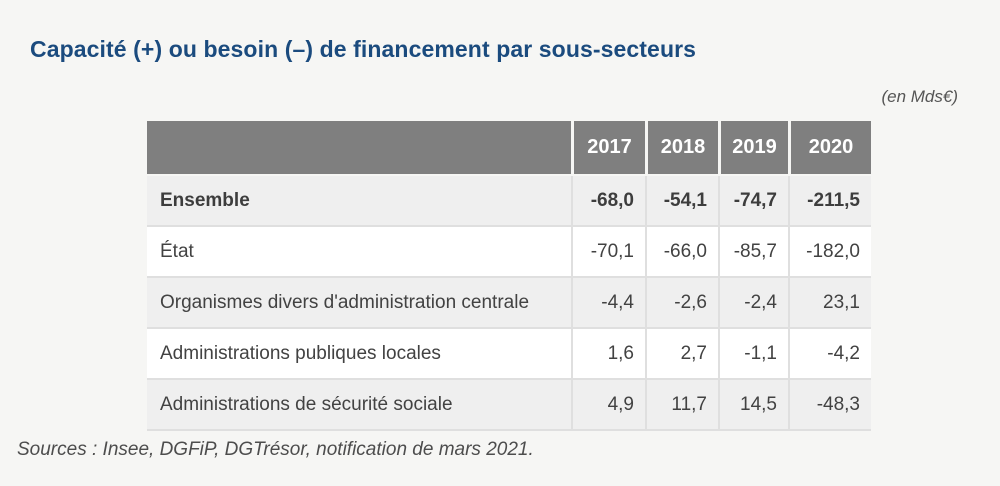 The height and width of the screenshot is (486, 1000). What do you see at coordinates (359, 148) in the screenshot?
I see `header-corner-cell` at bounding box center [359, 148].